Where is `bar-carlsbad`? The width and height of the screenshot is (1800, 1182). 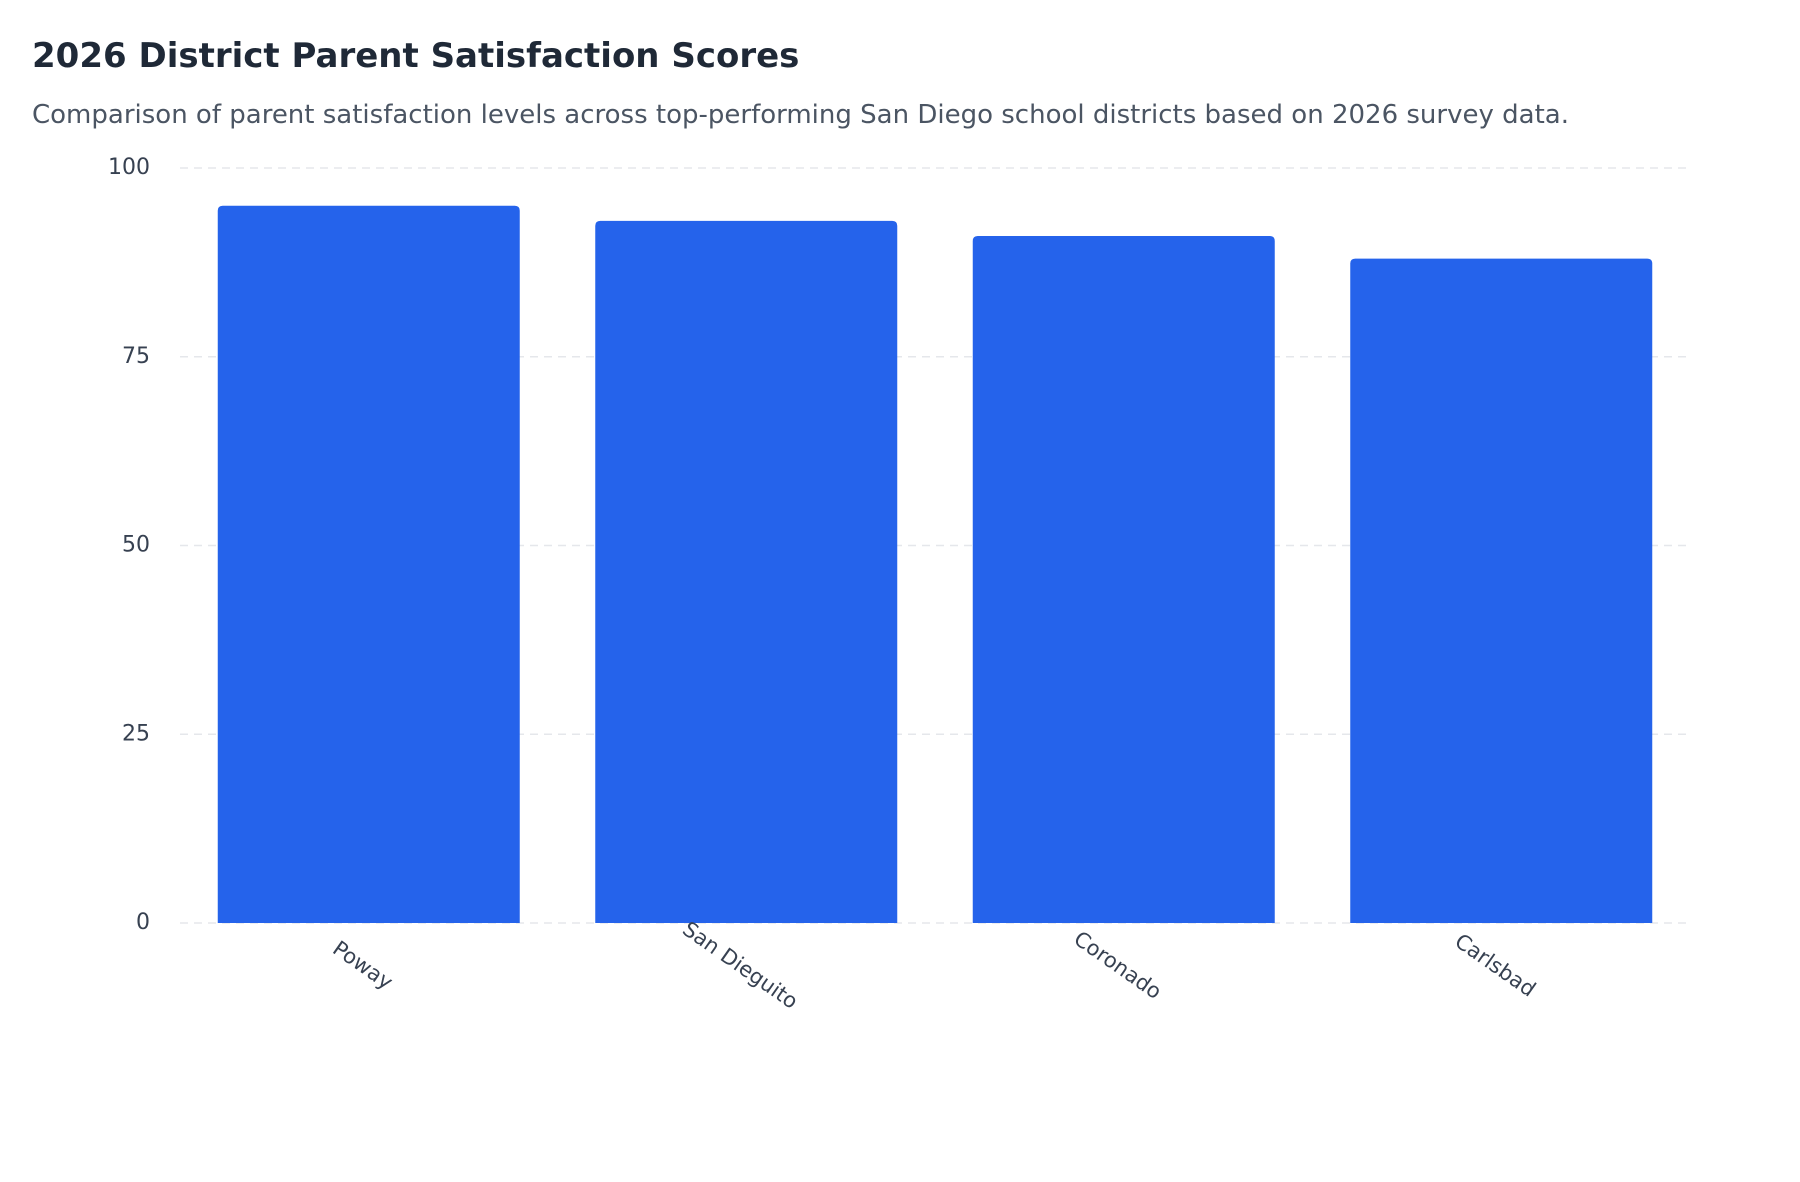 bar-carlsbad is located at coordinates (1501, 591).